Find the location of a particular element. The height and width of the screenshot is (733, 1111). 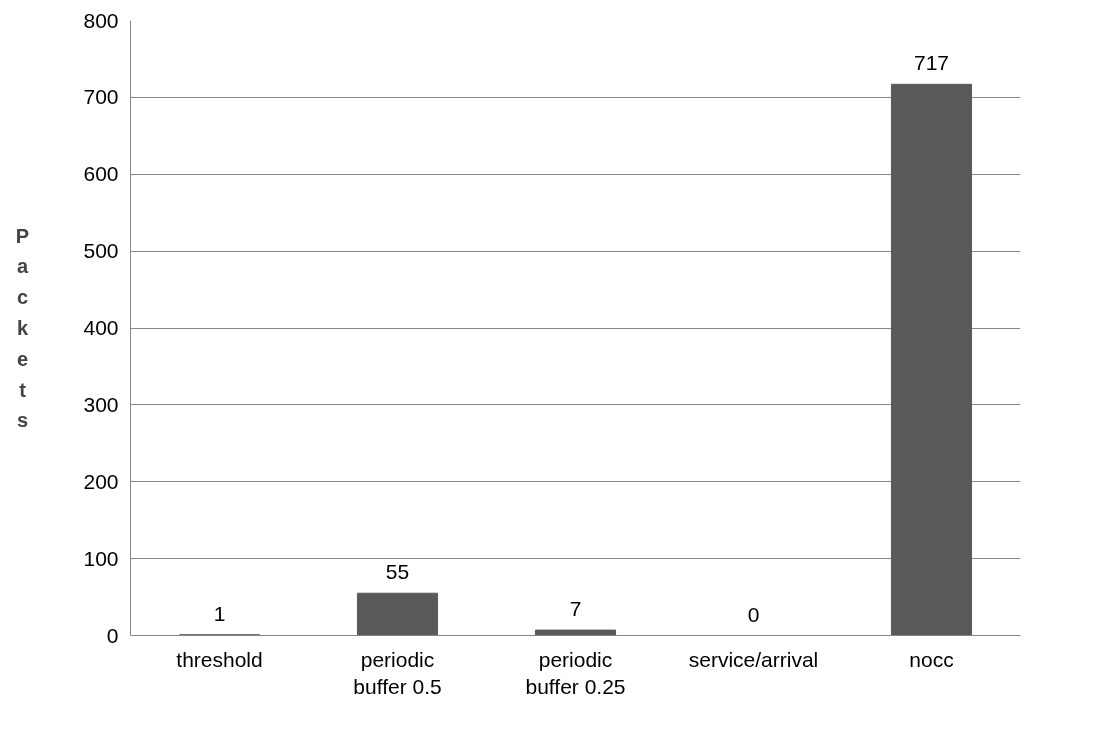

x-tick-label: periodic buffer 0.25 is located at coordinates (575, 673).